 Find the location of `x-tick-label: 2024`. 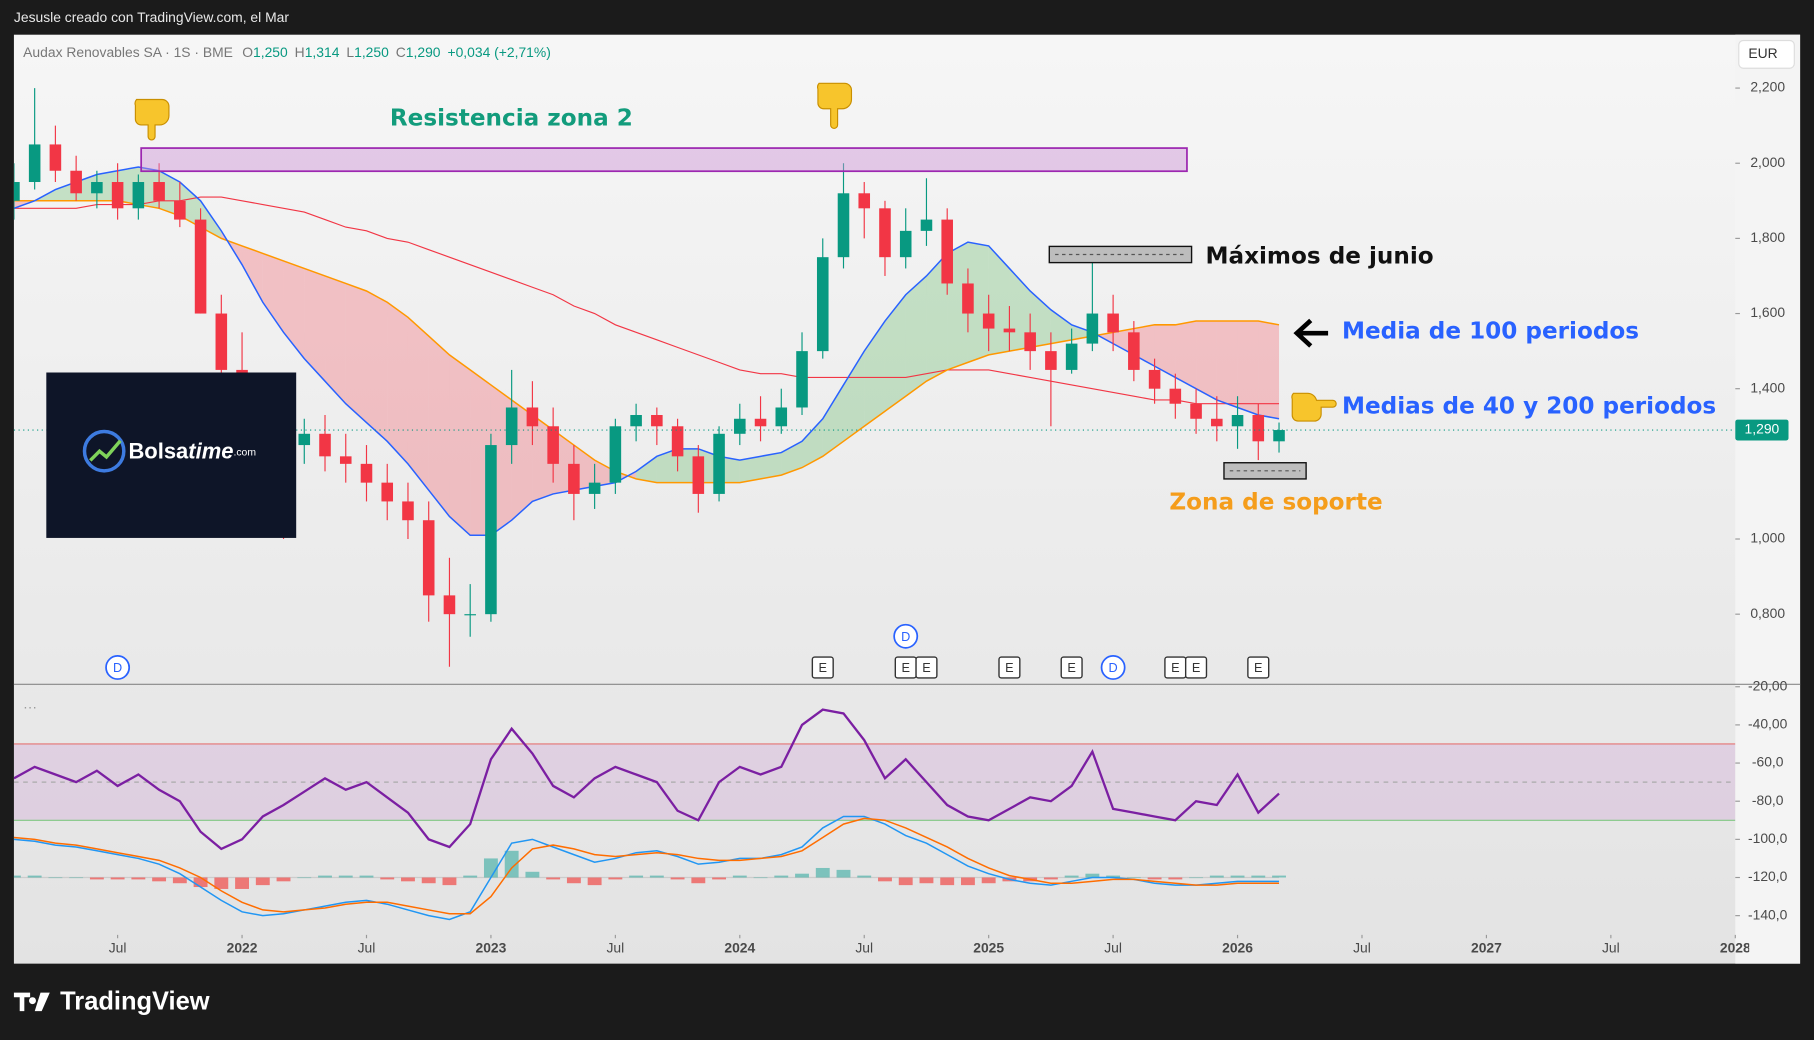

x-tick-label: 2024 is located at coordinates (739, 947).